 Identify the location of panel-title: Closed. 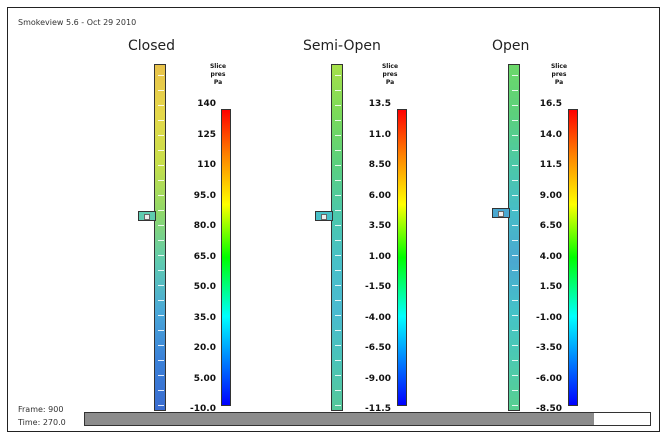
(152, 46).